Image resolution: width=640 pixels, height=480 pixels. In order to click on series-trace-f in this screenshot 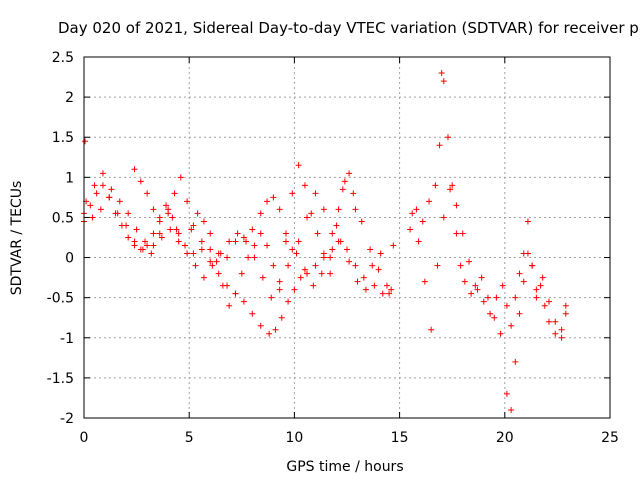, I will do `click(489, 299)`.